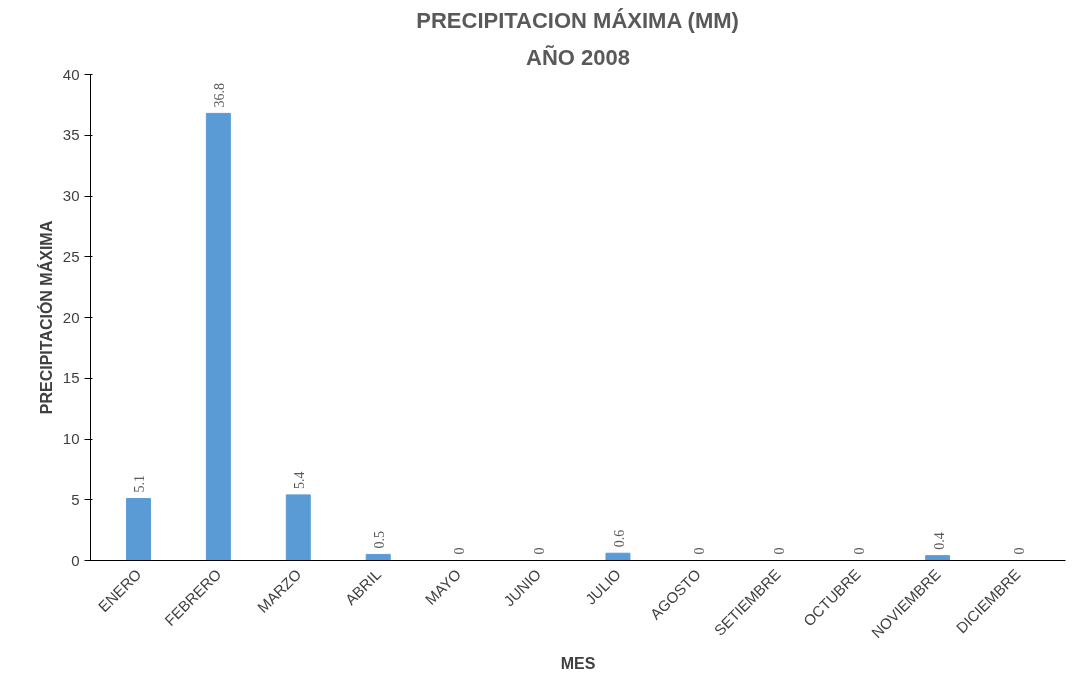 This screenshot has width=1080, height=685. What do you see at coordinates (71, 135) in the screenshot?
I see `y-tick-label: 35` at bounding box center [71, 135].